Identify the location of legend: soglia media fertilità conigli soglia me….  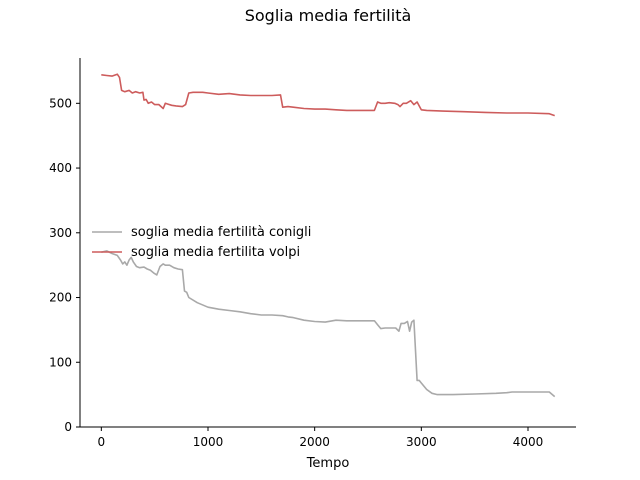
(201, 242).